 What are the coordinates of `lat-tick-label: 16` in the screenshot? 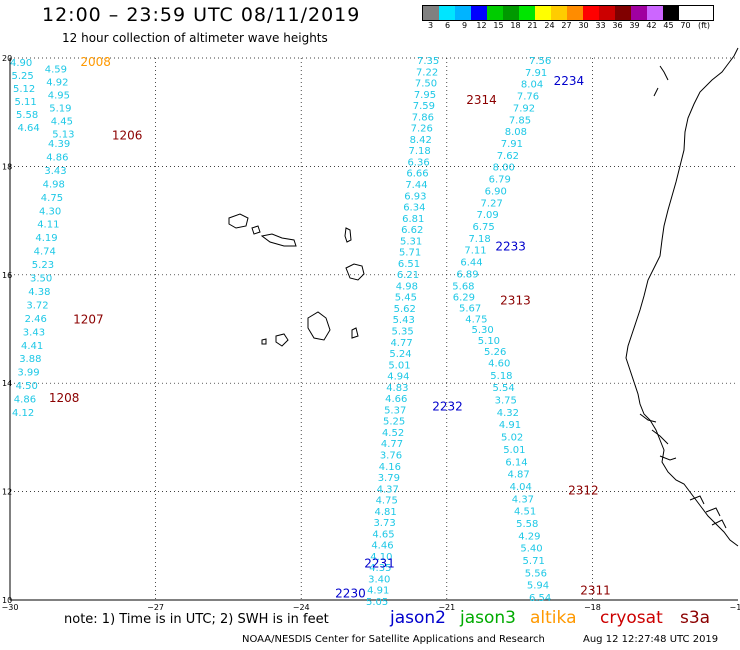 It's located at (7, 275).